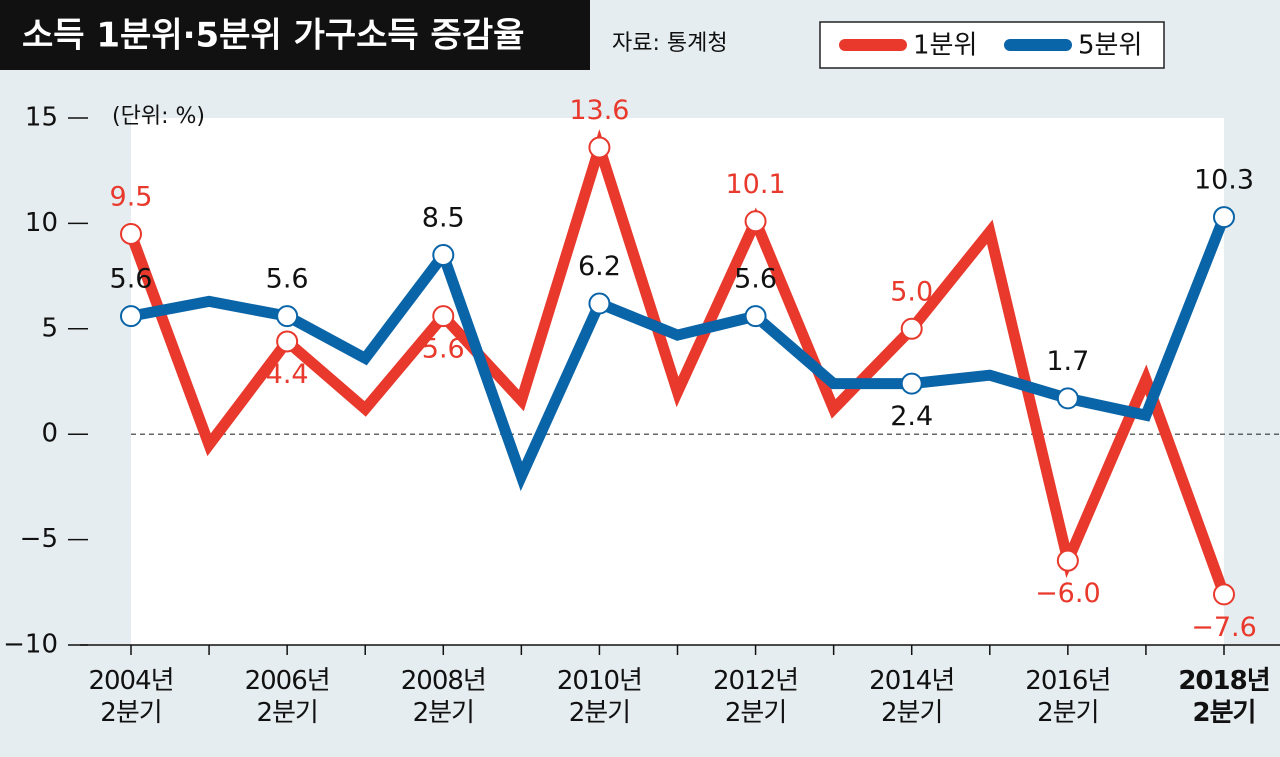 The height and width of the screenshot is (757, 1280). Describe the element at coordinates (49, 328) in the screenshot. I see `y-tick-label: 5` at that location.